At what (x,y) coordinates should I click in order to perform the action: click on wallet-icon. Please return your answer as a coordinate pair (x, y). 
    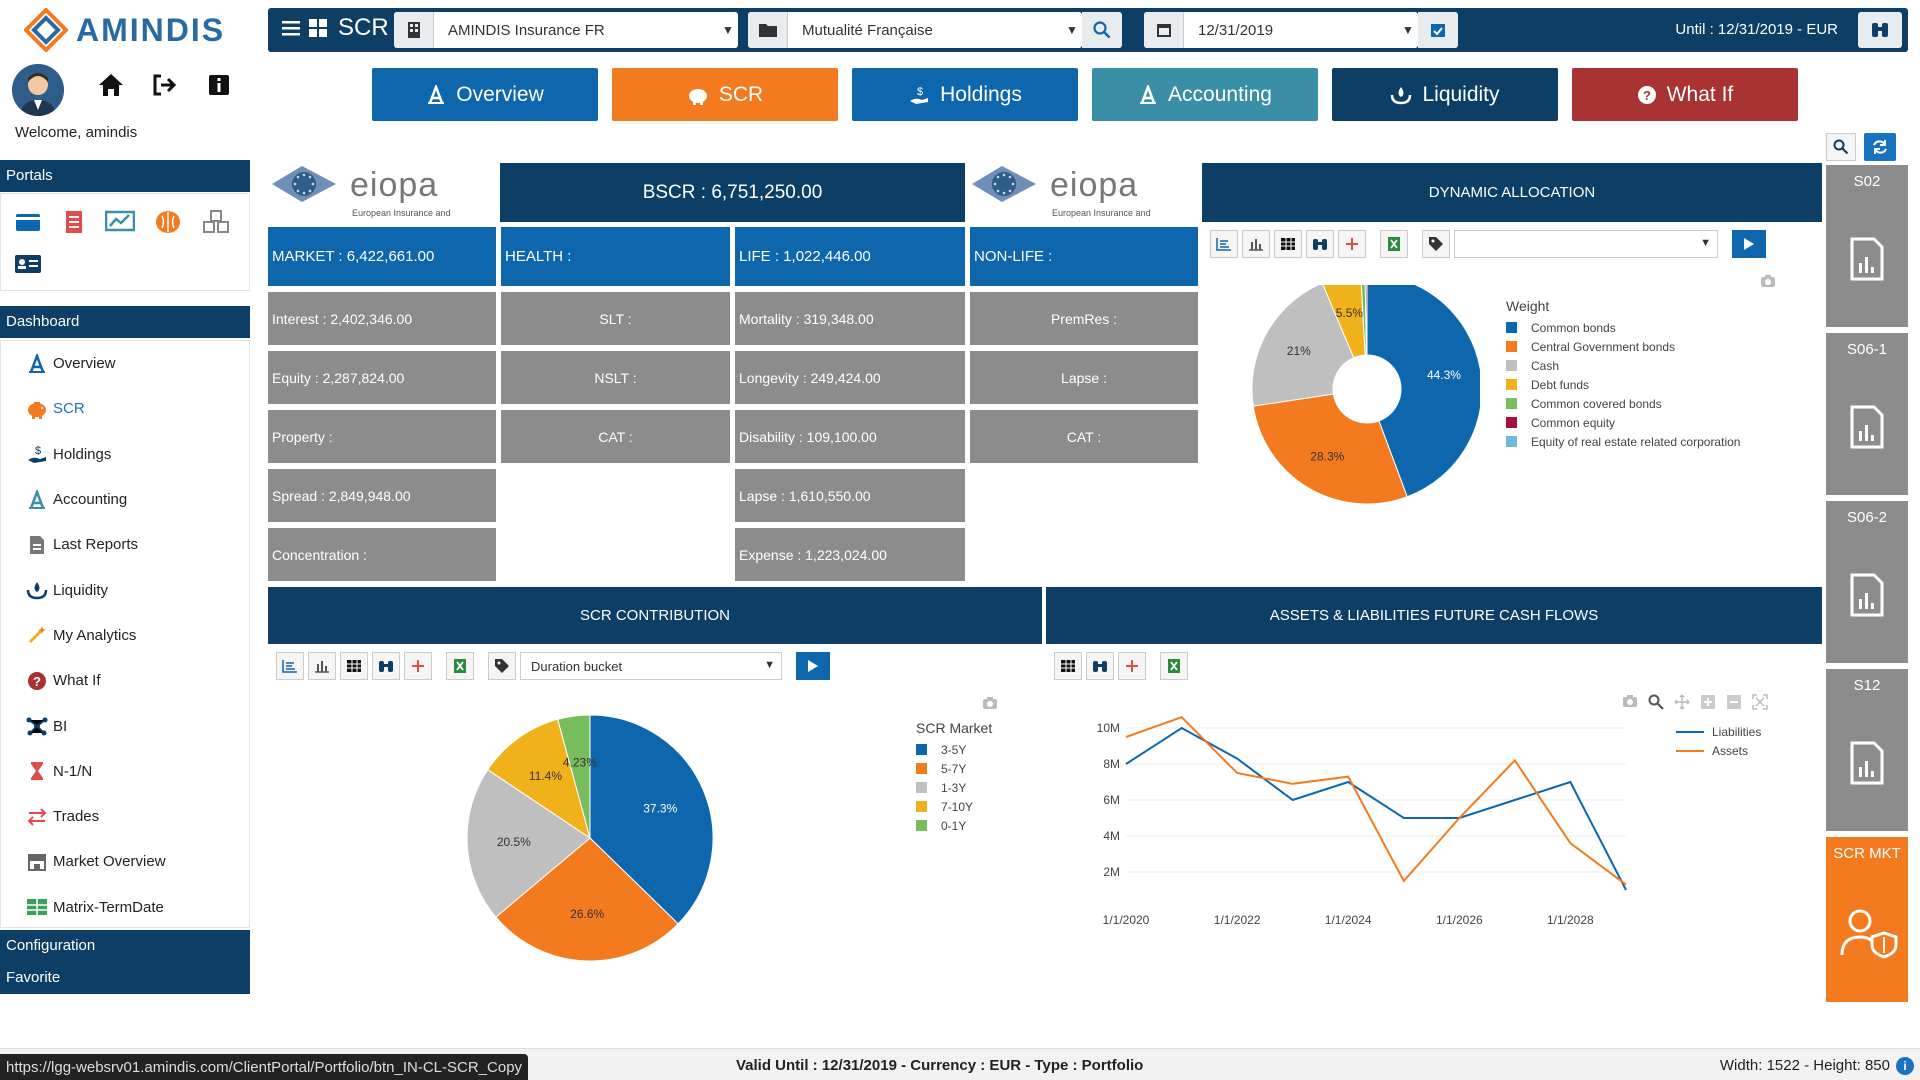
    Looking at the image, I should click on (28, 222).